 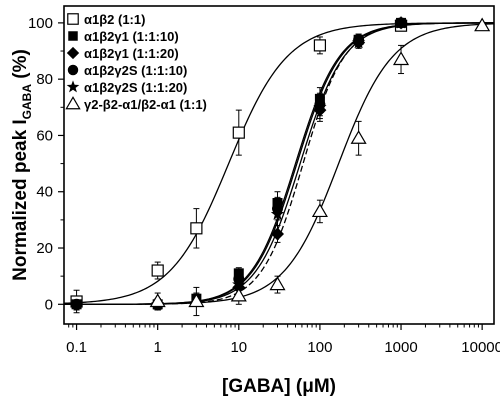 I want to click on legend-label: α1β2γ2S (1:1:10), so click(x=135, y=70).